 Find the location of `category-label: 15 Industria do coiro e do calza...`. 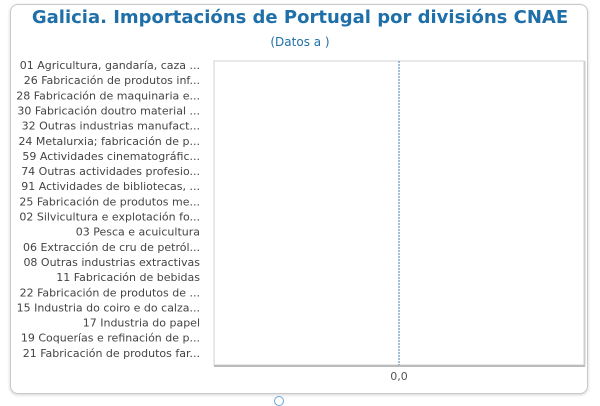

category-label: 15 Industria do coiro e do calza... is located at coordinates (108, 307).